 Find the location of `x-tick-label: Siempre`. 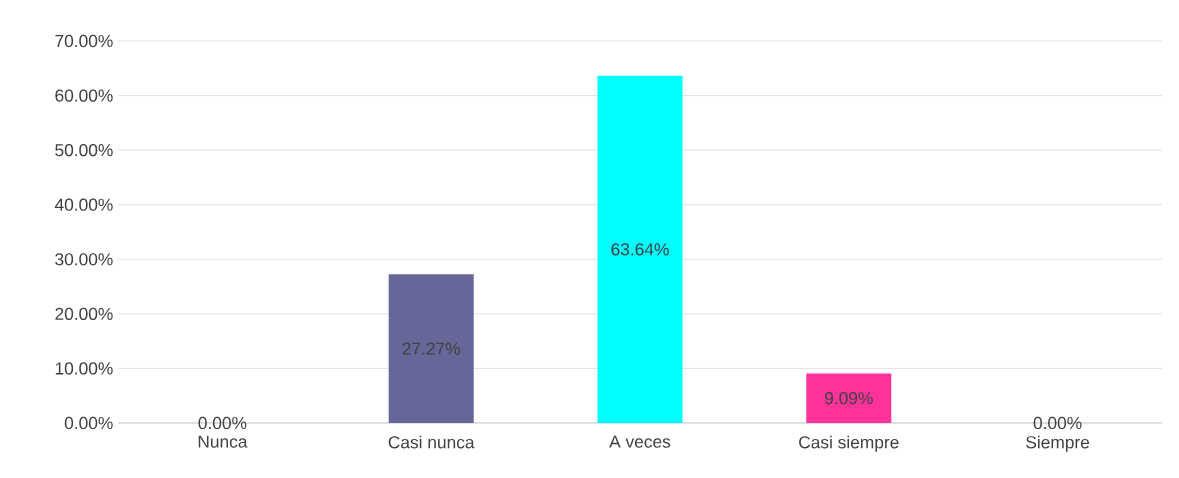

x-tick-label: Siempre is located at coordinates (1058, 443).